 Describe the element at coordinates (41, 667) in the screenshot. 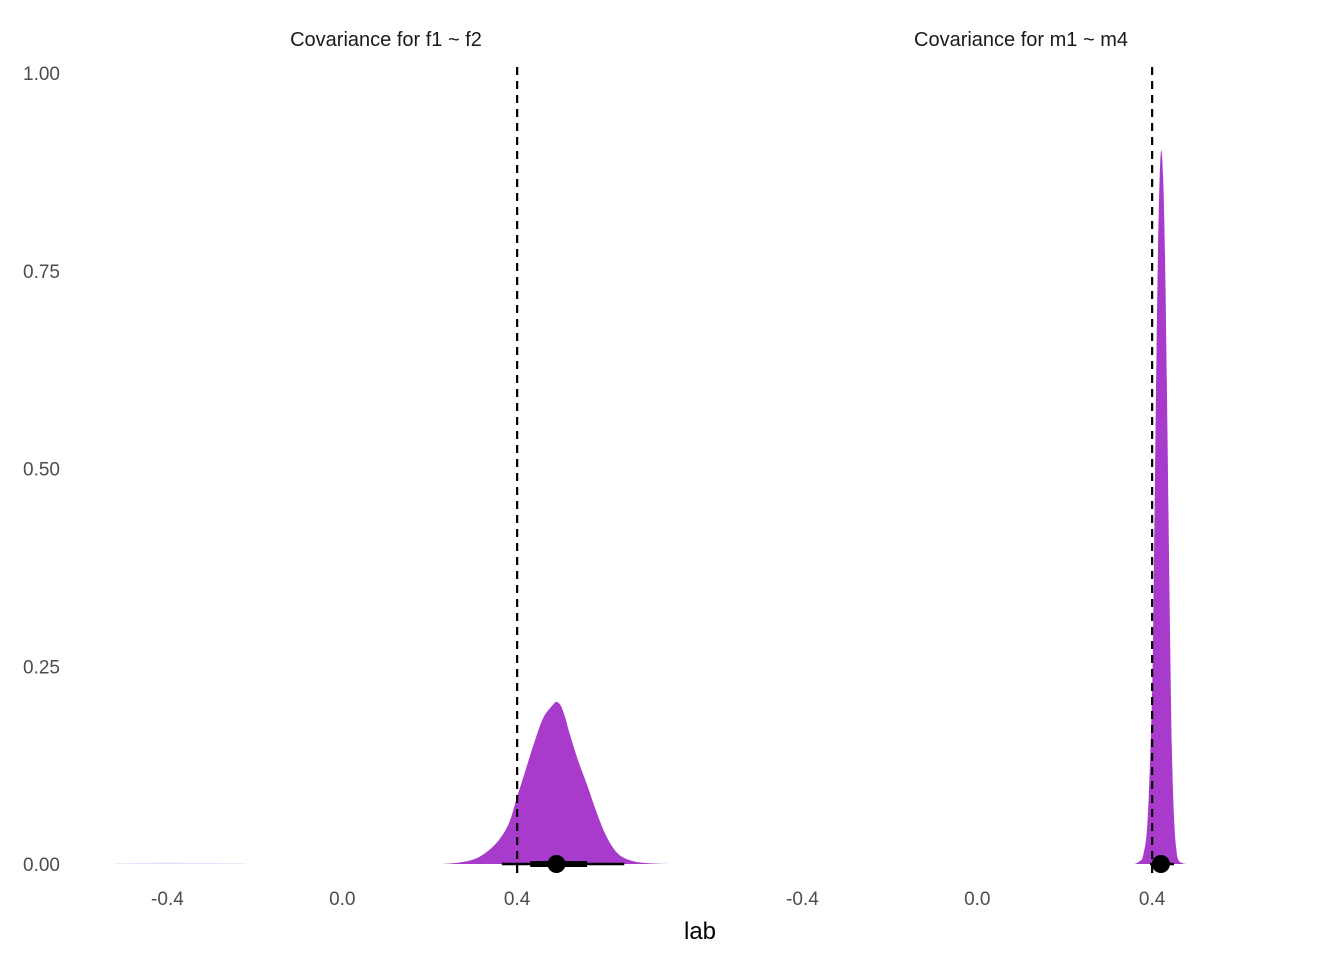

I see `y-tick-label: 0.25` at that location.